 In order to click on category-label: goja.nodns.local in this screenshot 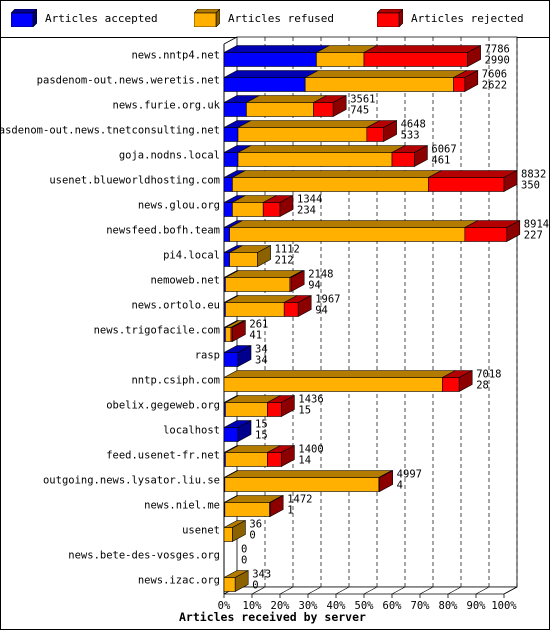, I will do `click(169, 156)`.